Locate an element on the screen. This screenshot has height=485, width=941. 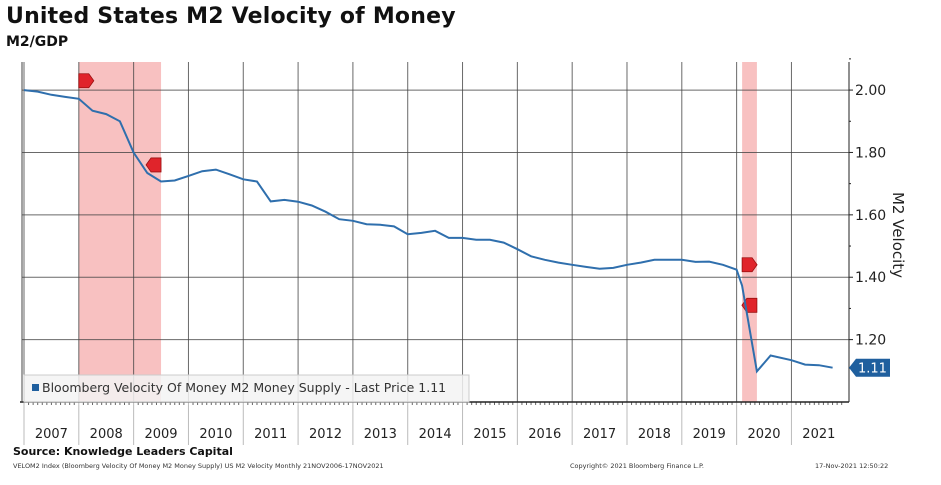
x-tick-label: 2014 is located at coordinates (435, 434).